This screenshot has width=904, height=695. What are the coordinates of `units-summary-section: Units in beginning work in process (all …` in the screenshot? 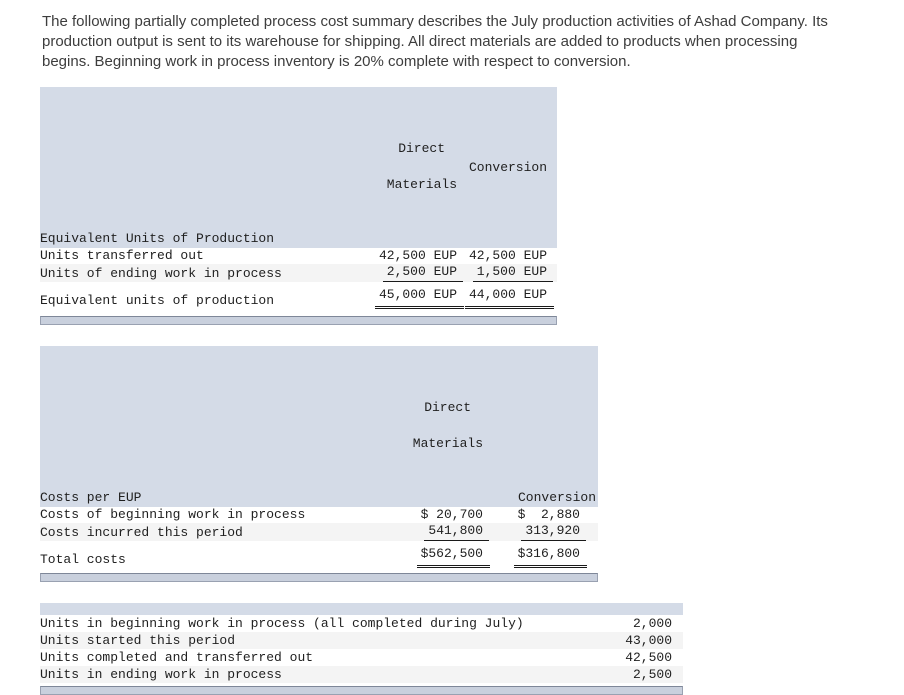 It's located at (361, 649).